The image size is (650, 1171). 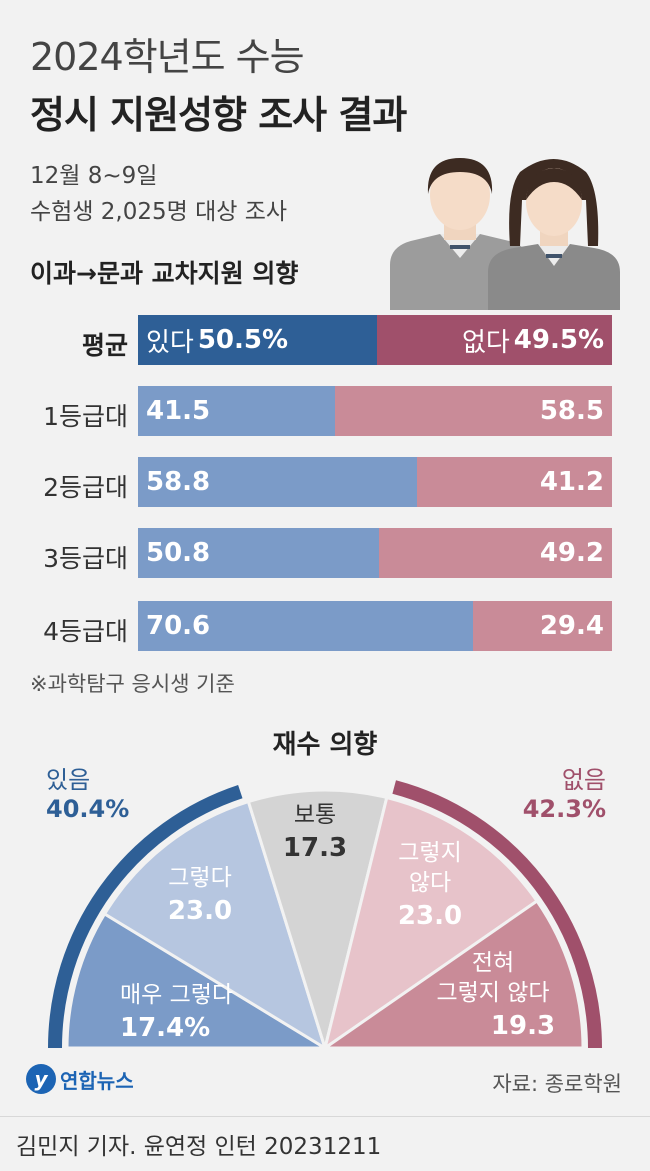 I want to click on yonhap-logo: y 연합뉴스, so click(x=80, y=1079).